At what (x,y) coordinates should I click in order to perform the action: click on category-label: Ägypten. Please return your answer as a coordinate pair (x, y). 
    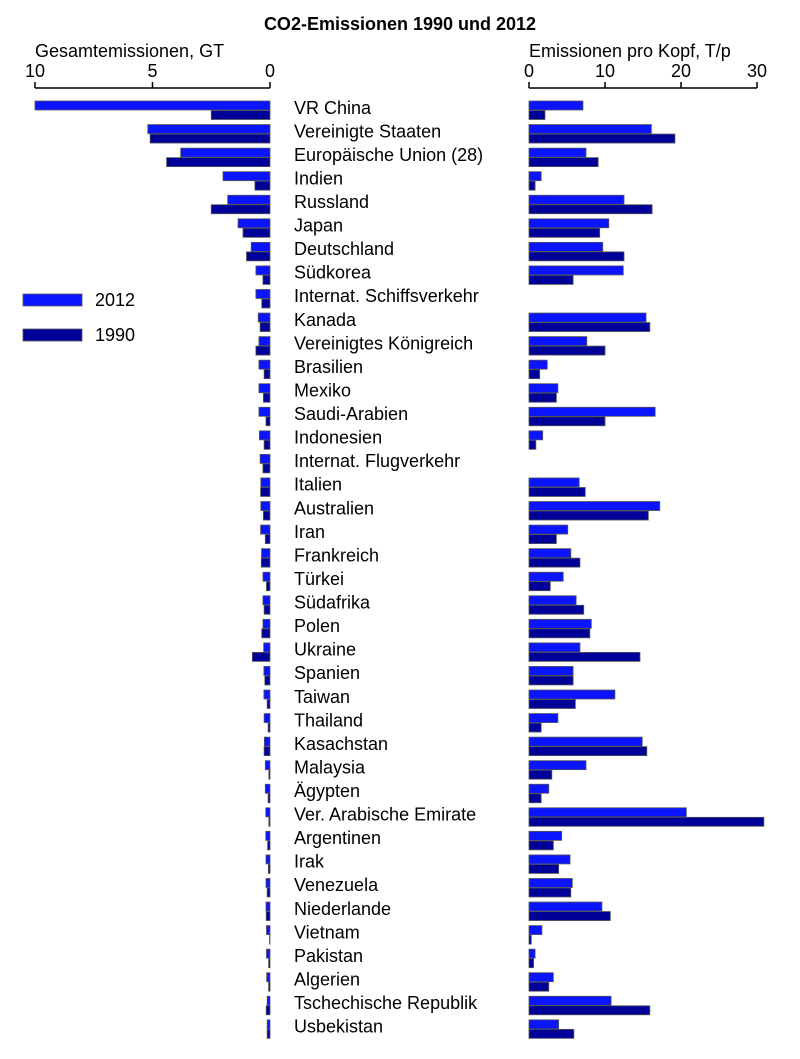
    Looking at the image, I should click on (327, 791).